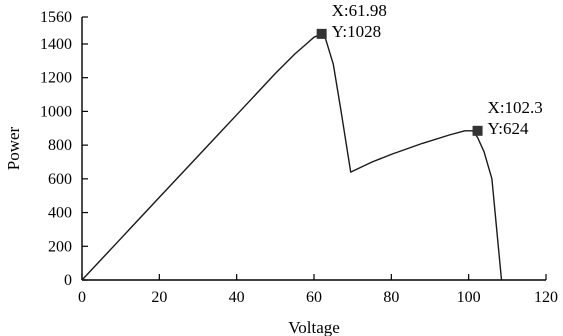 The height and width of the screenshot is (336, 563). What do you see at coordinates (359, 10) in the screenshot?
I see `peak-annotation-x: X:61.98` at bounding box center [359, 10].